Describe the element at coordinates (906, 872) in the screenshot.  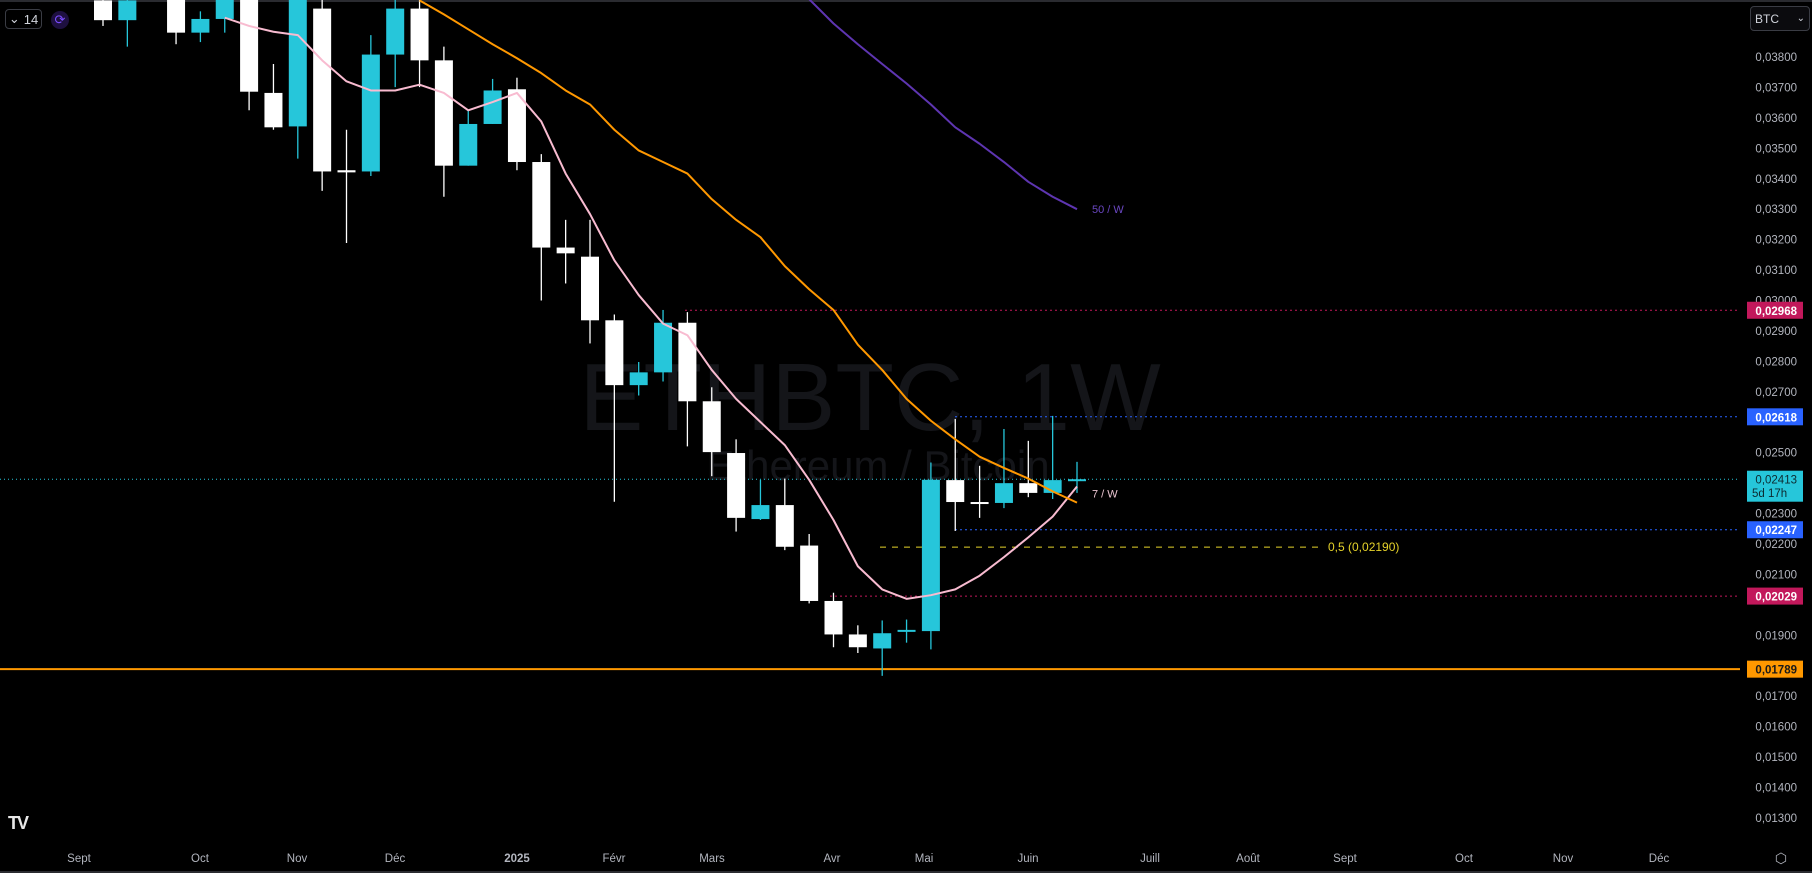
I see `bottom-border` at that location.